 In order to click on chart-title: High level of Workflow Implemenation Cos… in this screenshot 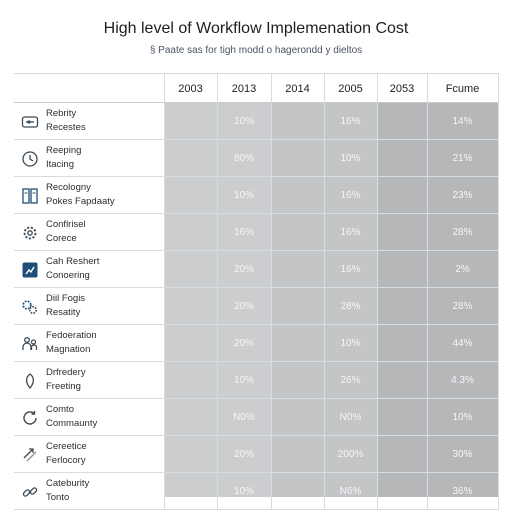, I will do `click(256, 28)`.